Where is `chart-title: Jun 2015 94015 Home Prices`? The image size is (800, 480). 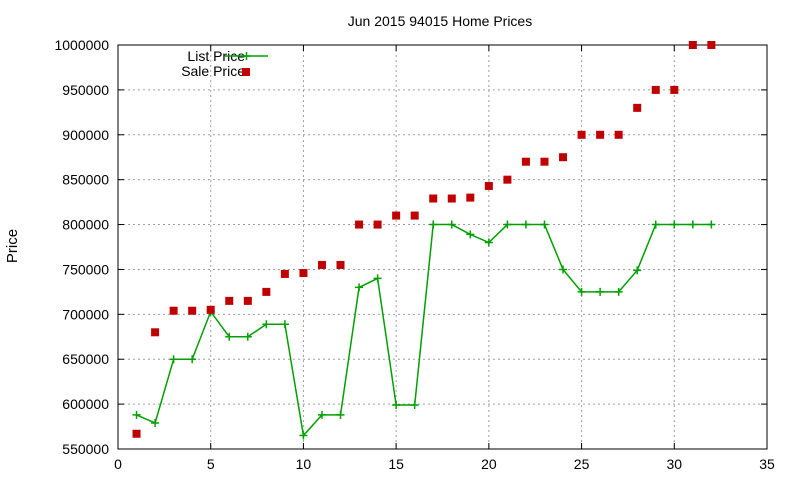 chart-title: Jun 2015 94015 Home Prices is located at coordinates (440, 21).